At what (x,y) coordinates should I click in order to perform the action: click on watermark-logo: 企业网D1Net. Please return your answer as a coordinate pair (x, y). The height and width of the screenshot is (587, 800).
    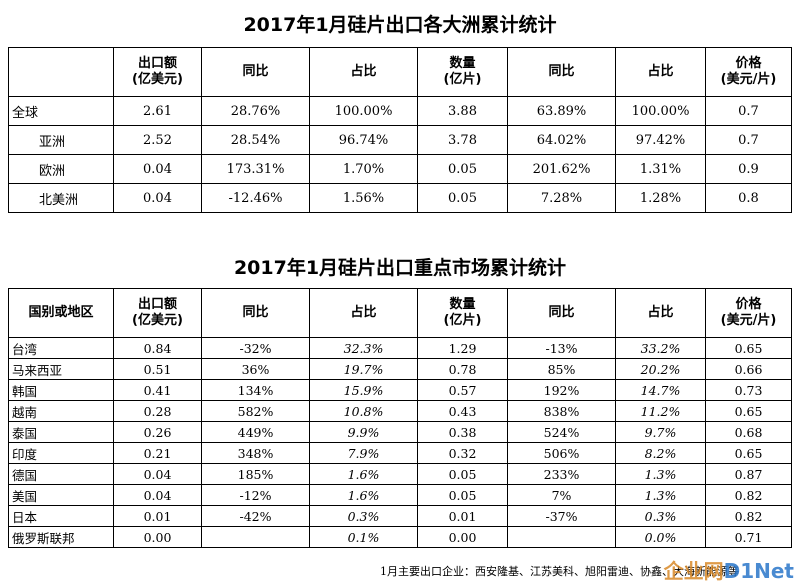
    Looking at the image, I should click on (729, 569).